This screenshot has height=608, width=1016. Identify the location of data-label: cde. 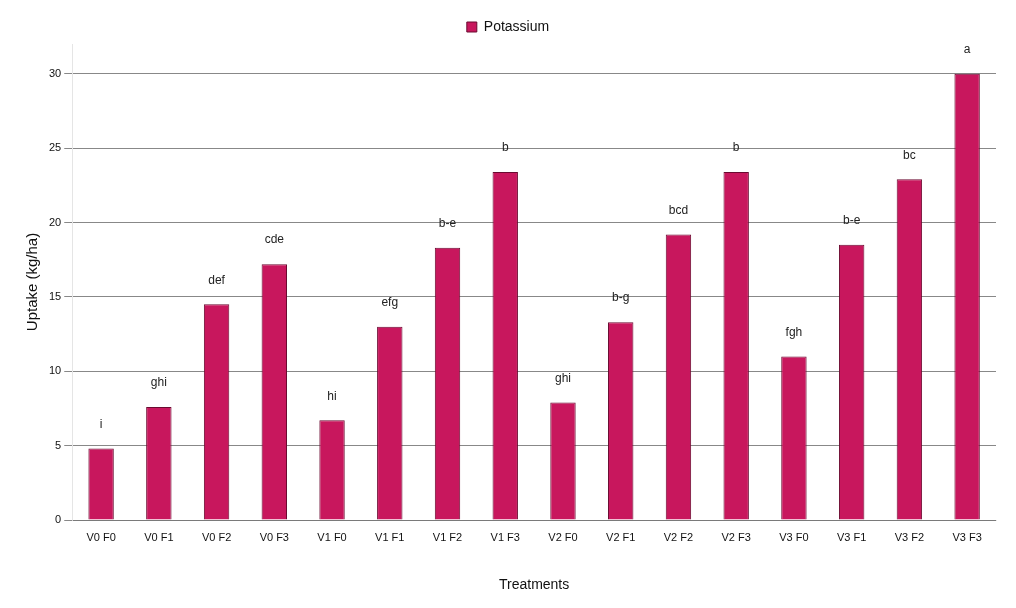
(274, 239).